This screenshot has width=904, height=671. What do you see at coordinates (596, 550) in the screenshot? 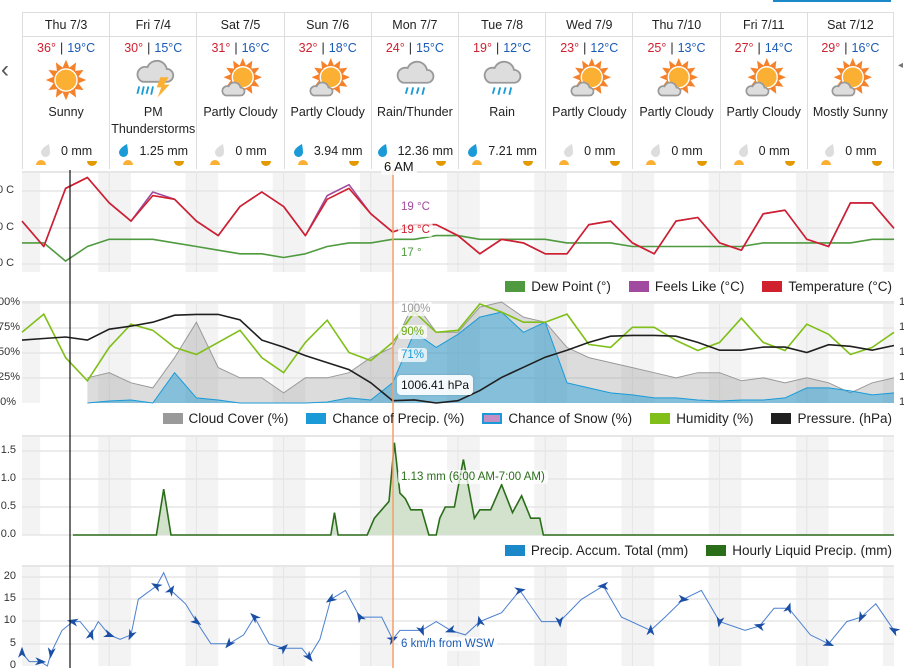
I see `legend-item: Precip. Accum. Total (mm)` at bounding box center [596, 550].